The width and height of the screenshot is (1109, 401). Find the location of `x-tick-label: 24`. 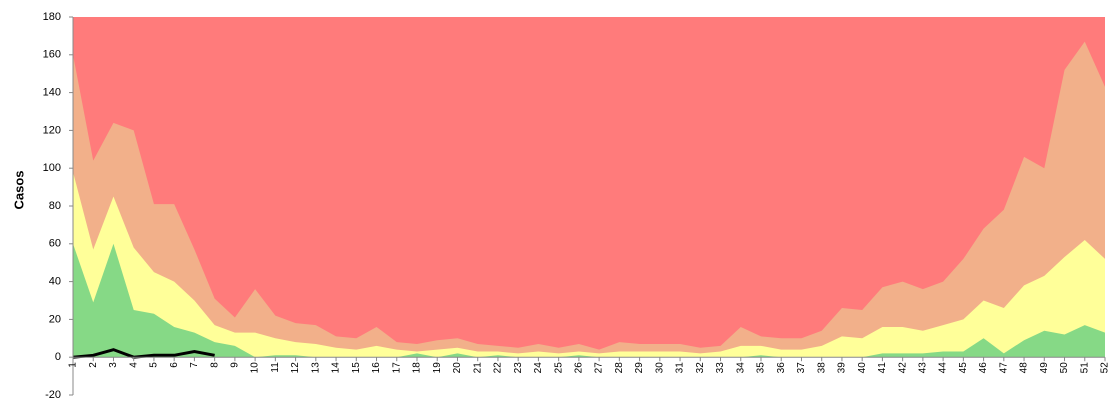

x-tick-label: 24 is located at coordinates (538, 368).